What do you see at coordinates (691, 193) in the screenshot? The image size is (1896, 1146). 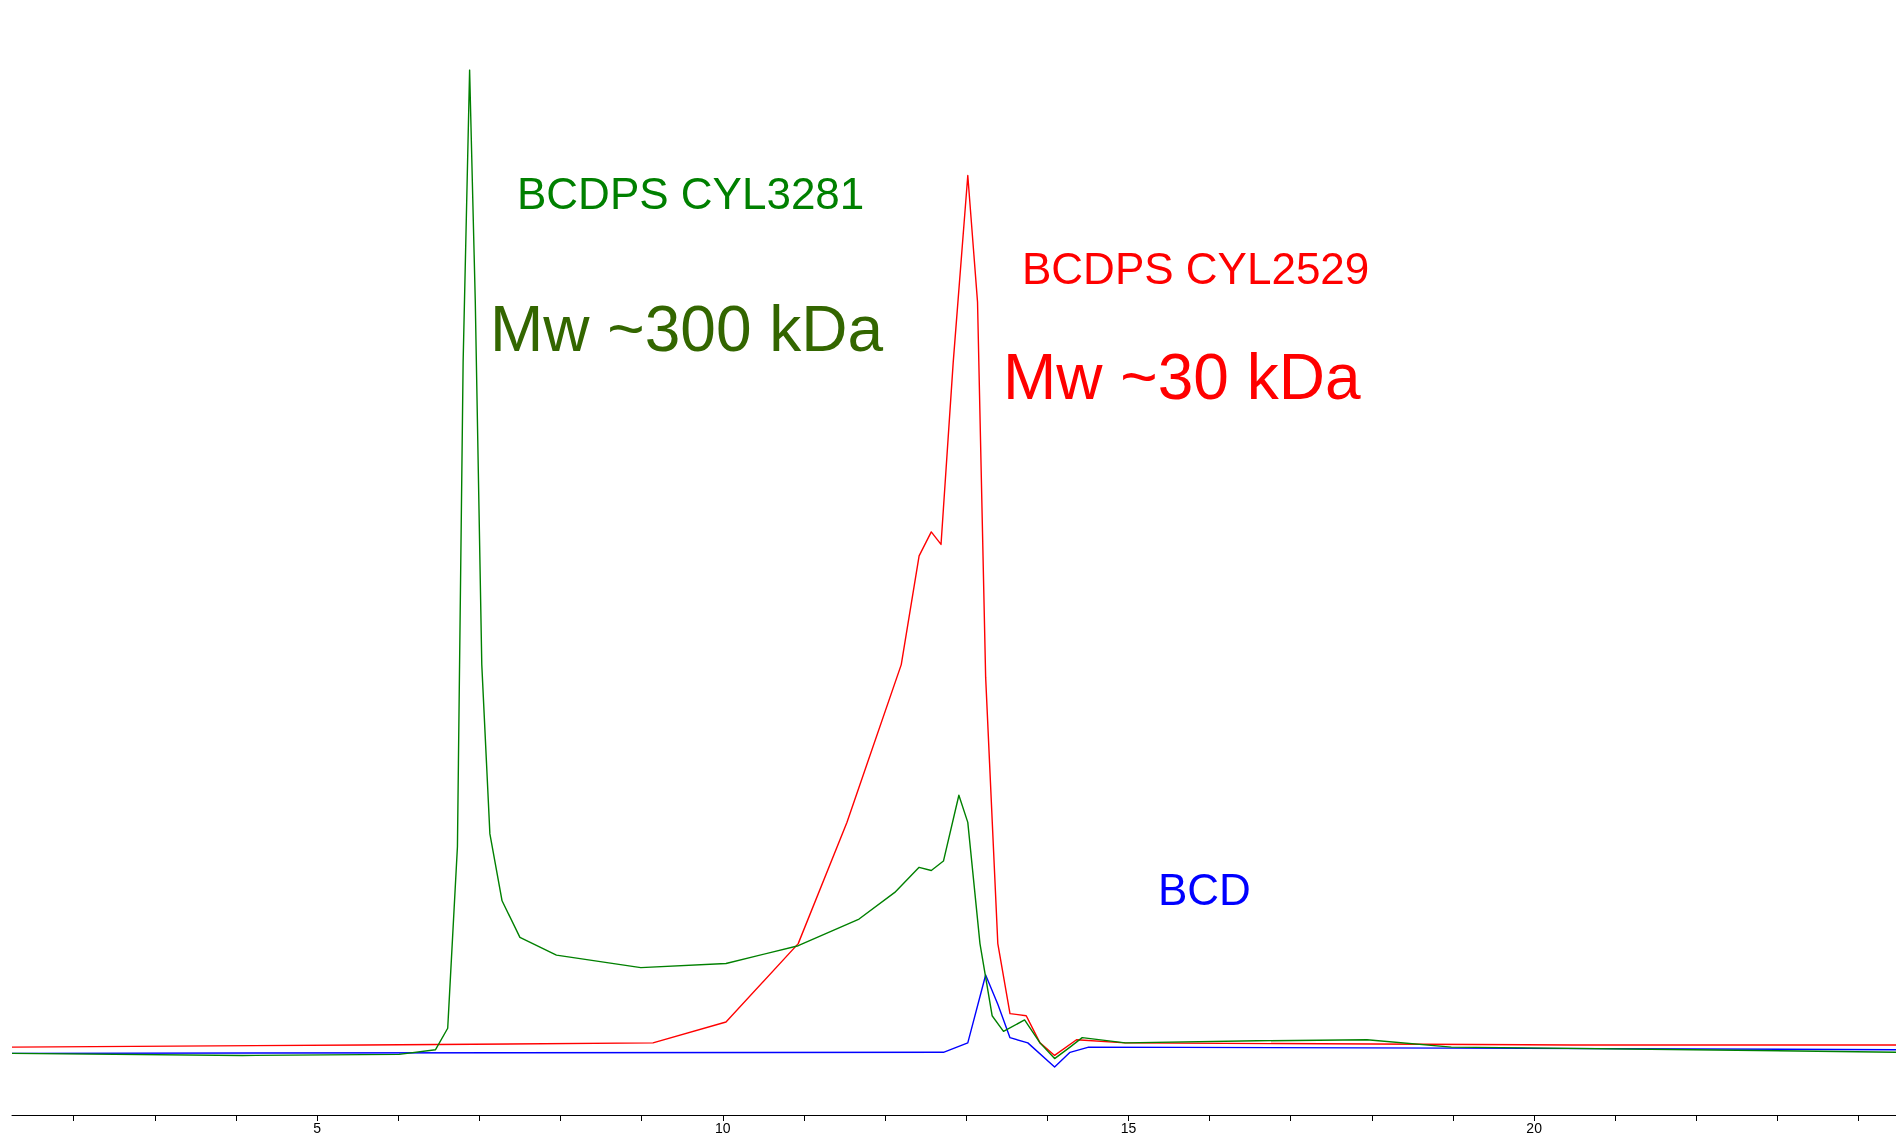 I see `series-label: BCDPS CYL3281` at bounding box center [691, 193].